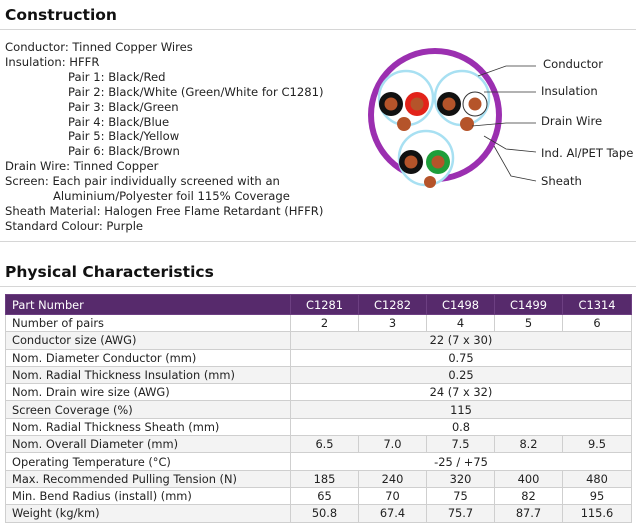 The width and height of the screenshot is (636, 532). I want to click on row-value: 82, so click(528, 496).